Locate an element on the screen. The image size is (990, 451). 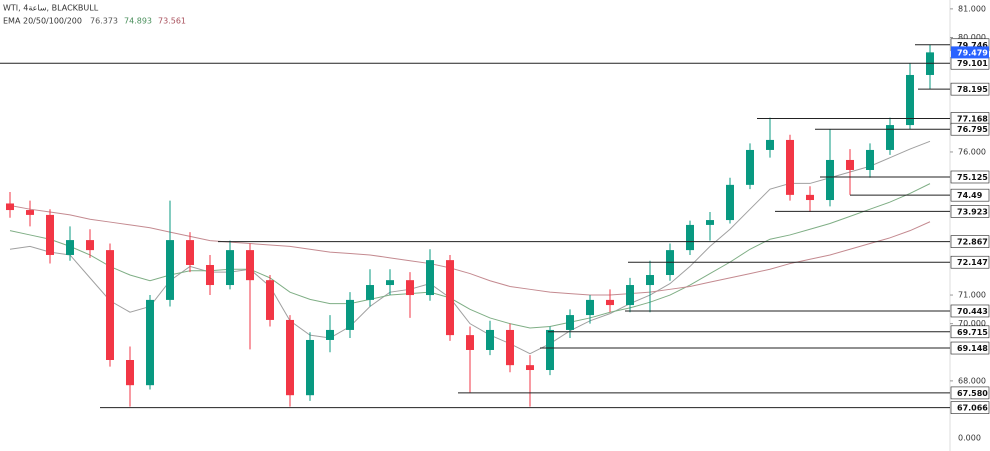
level-label: 75.125 is located at coordinates (972, 177).